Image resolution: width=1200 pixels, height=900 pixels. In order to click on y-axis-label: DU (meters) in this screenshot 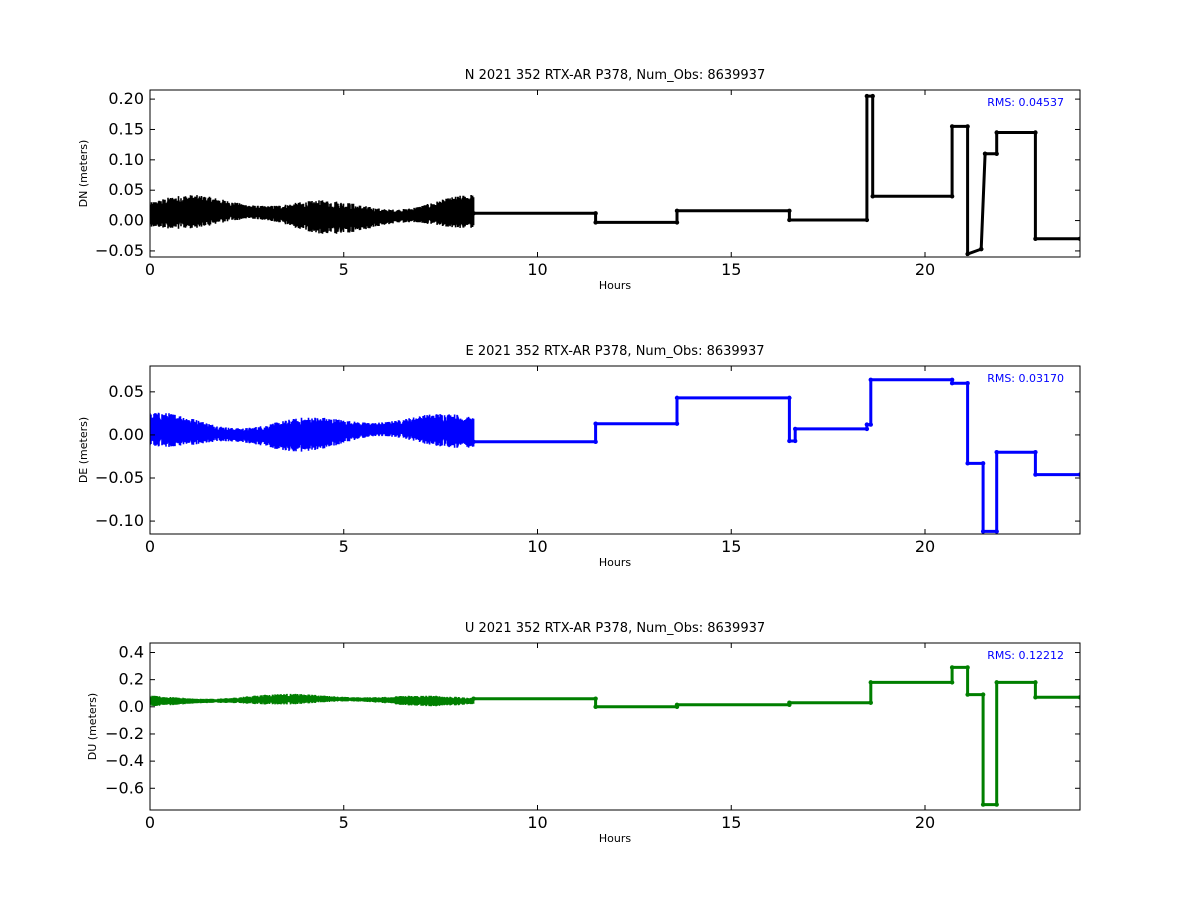, I will do `click(92, 726)`.